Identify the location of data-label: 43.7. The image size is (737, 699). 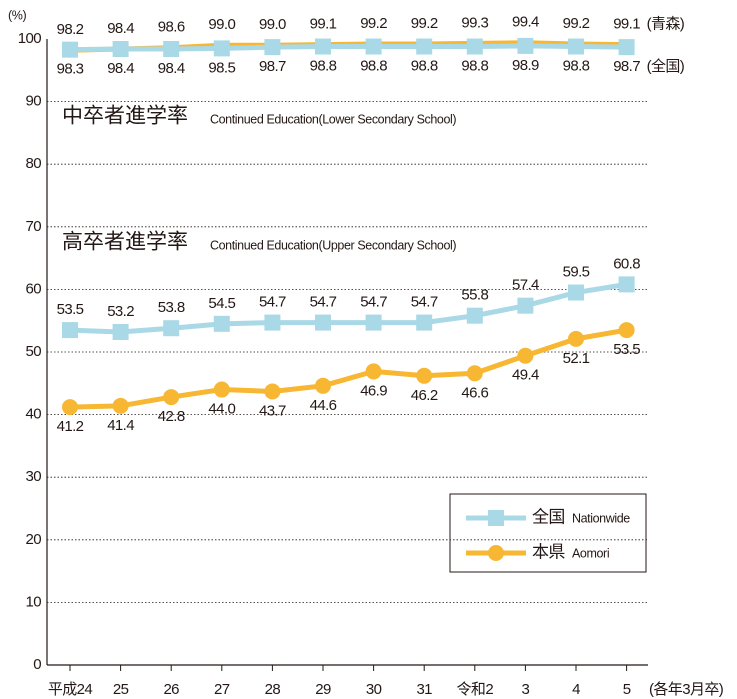
(272, 410).